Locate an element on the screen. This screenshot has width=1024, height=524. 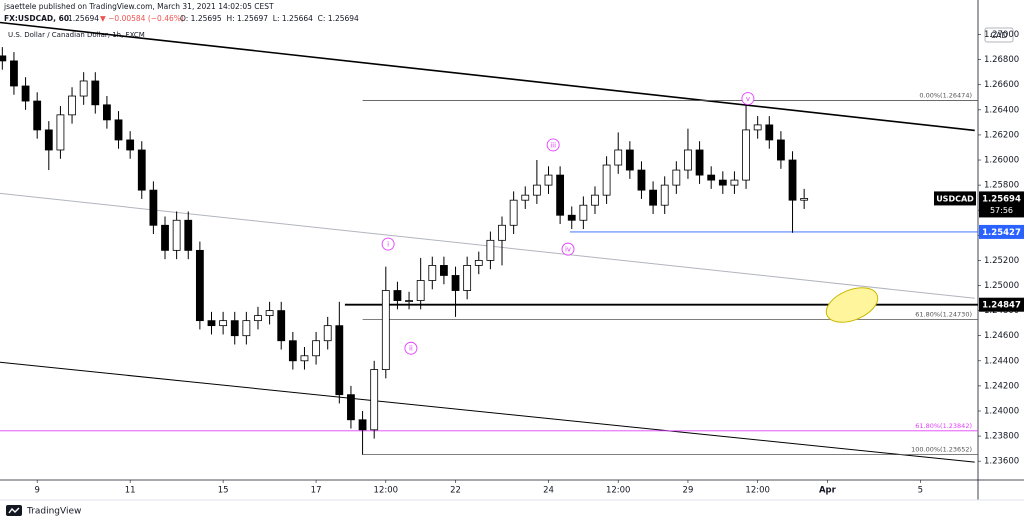
x-tick-label: Apr is located at coordinates (828, 491).